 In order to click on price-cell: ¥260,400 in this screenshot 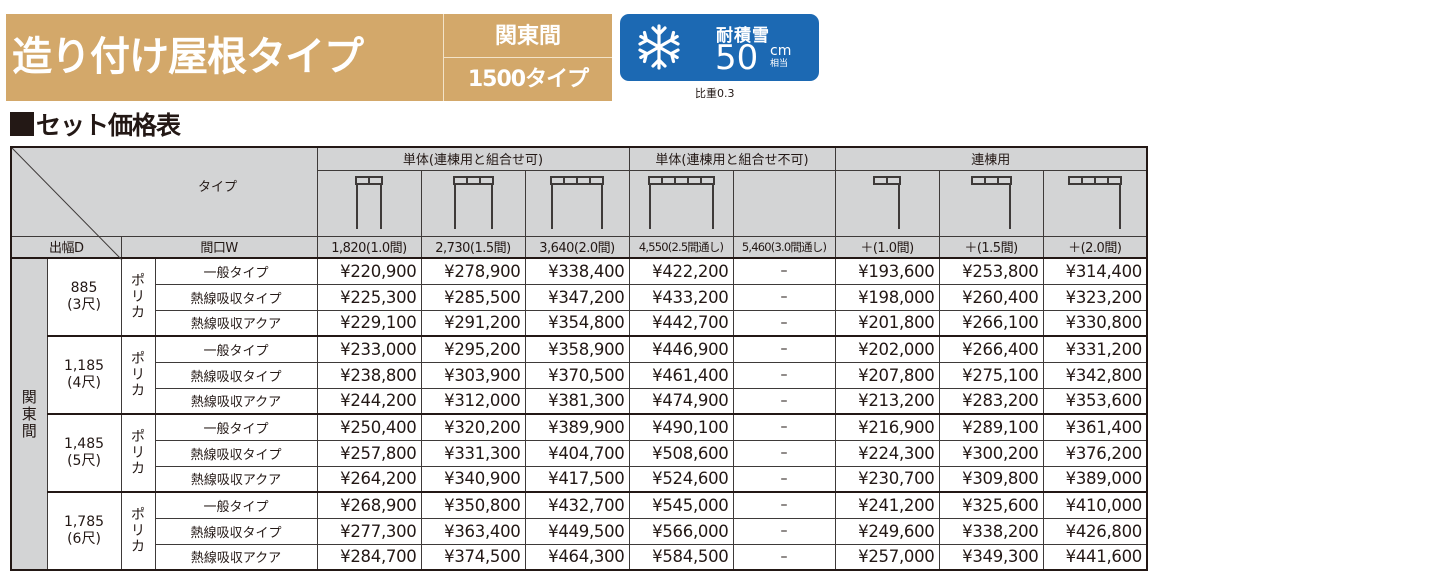, I will do `click(991, 297)`.